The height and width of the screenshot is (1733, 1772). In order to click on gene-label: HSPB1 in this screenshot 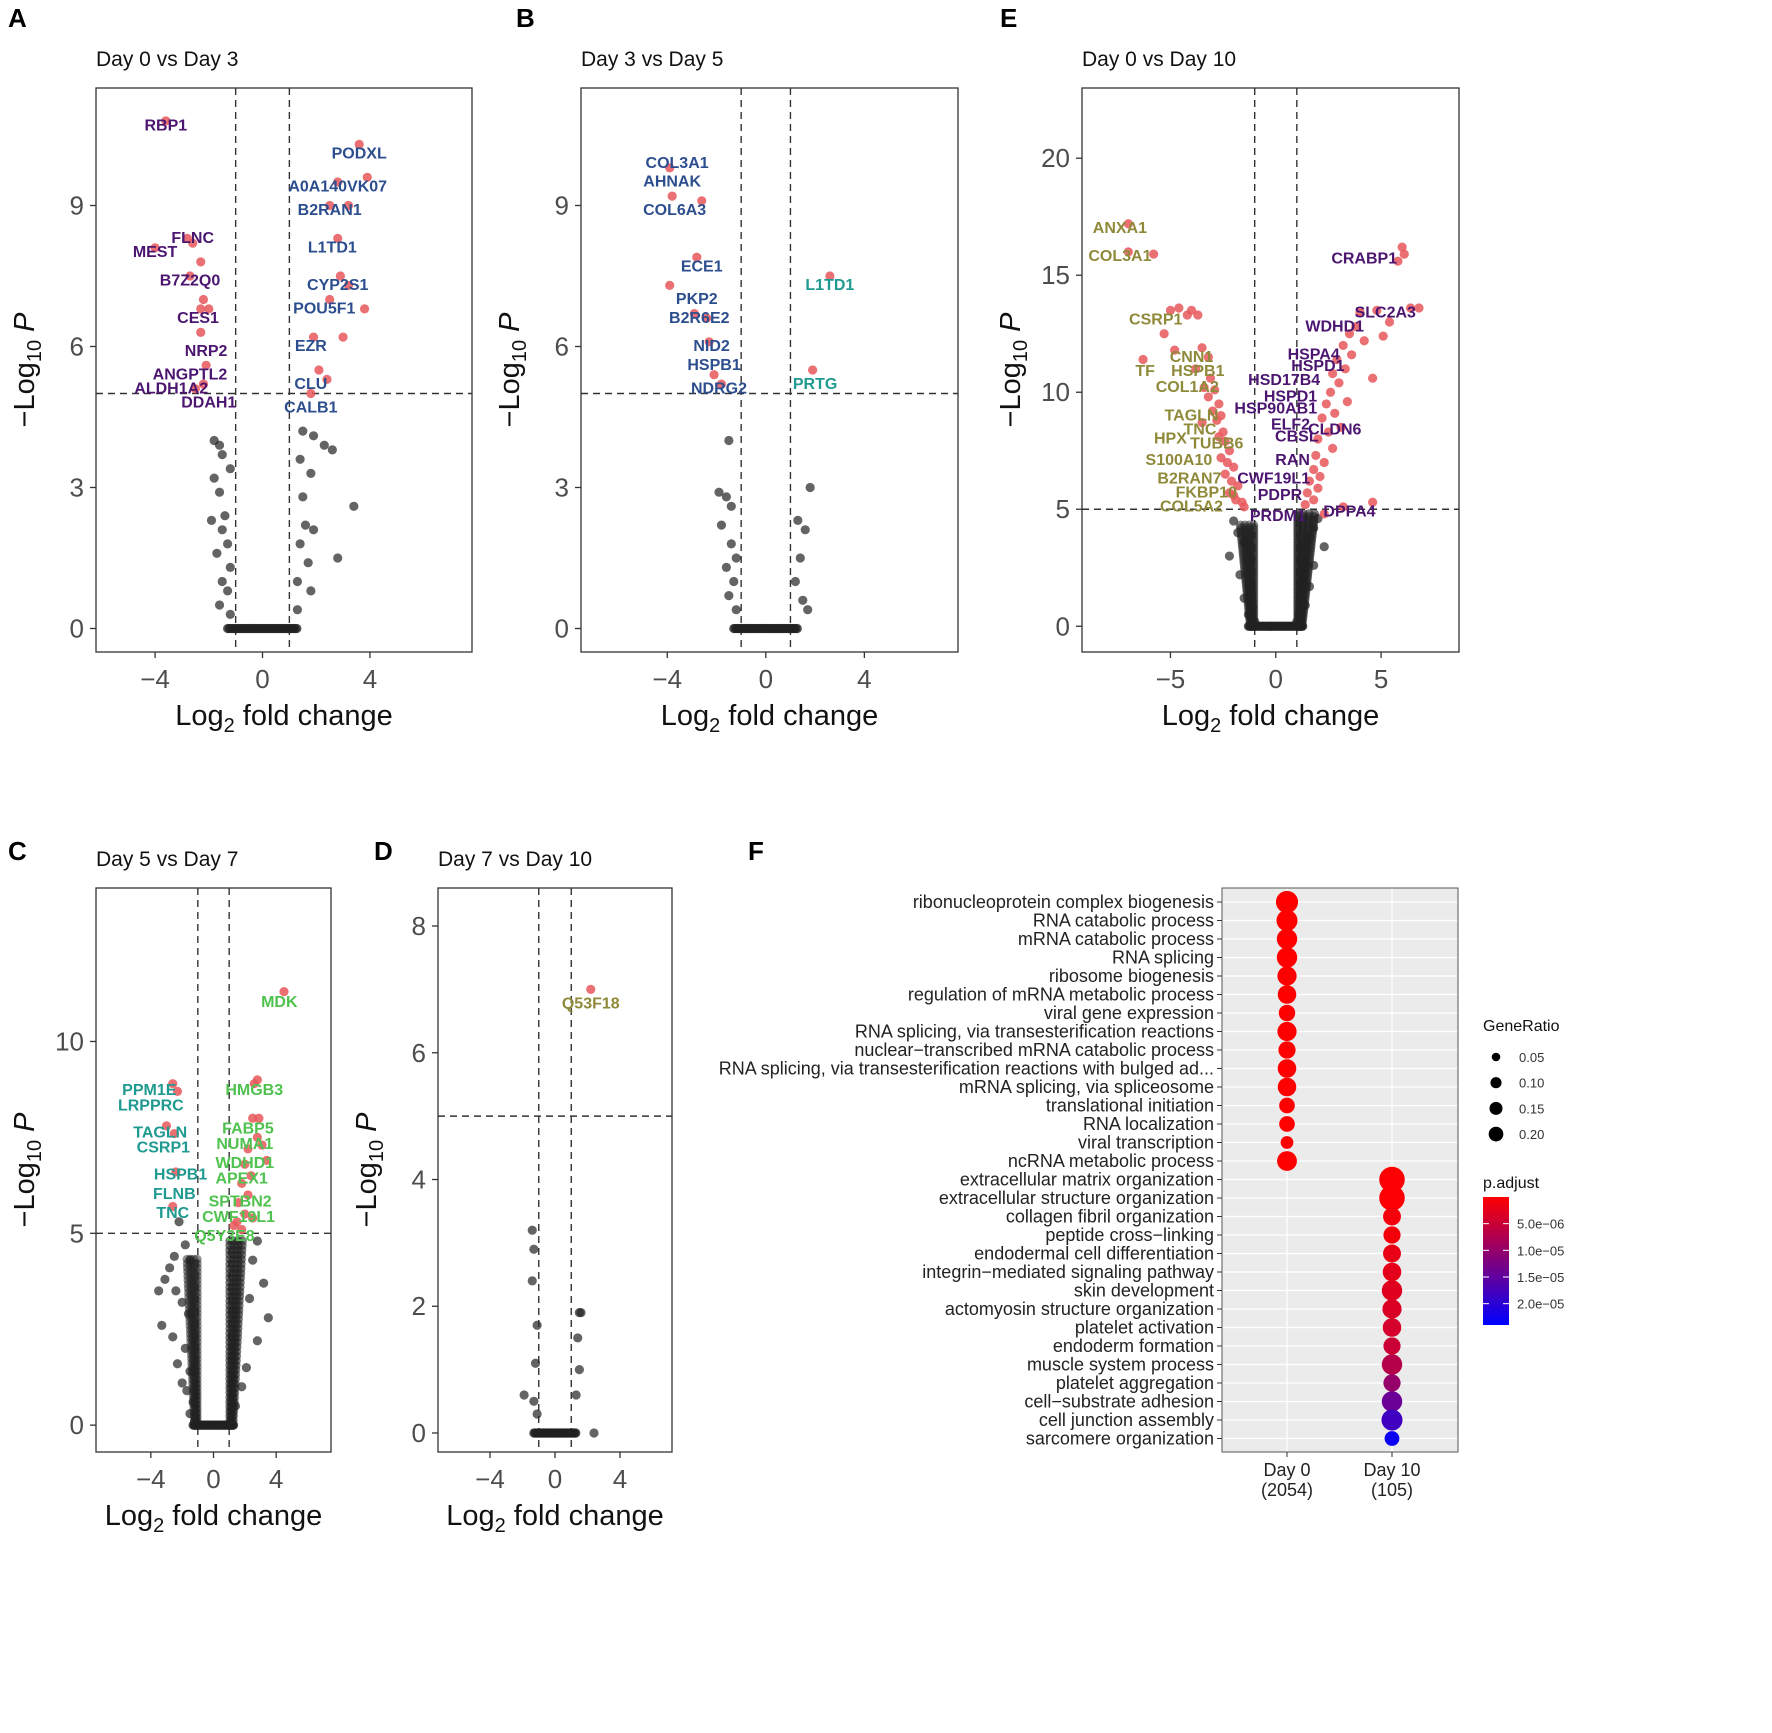, I will do `click(180, 1175)`.